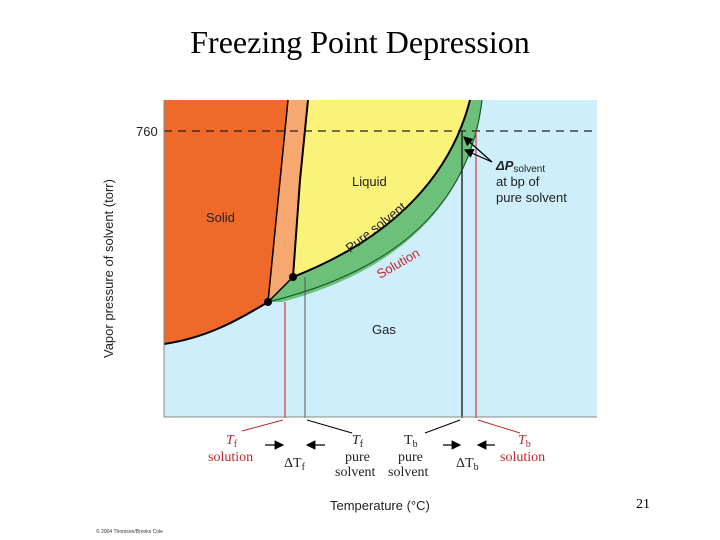 The width and height of the screenshot is (720, 540). Describe the element at coordinates (357, 457) in the screenshot. I see `tf-pure-line1: pure` at that location.